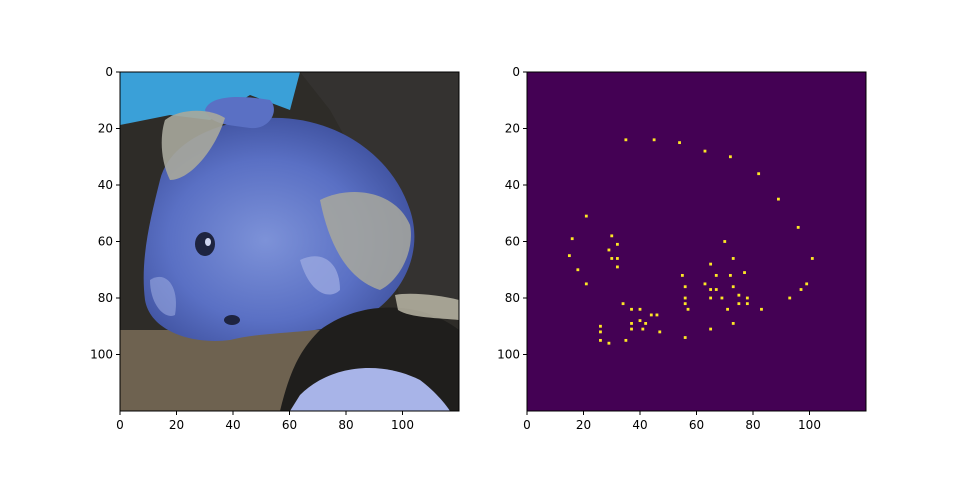 This screenshot has height=480, width=960. What do you see at coordinates (176, 425) in the screenshot?
I see `photo-x-tick-label: 20` at bounding box center [176, 425].